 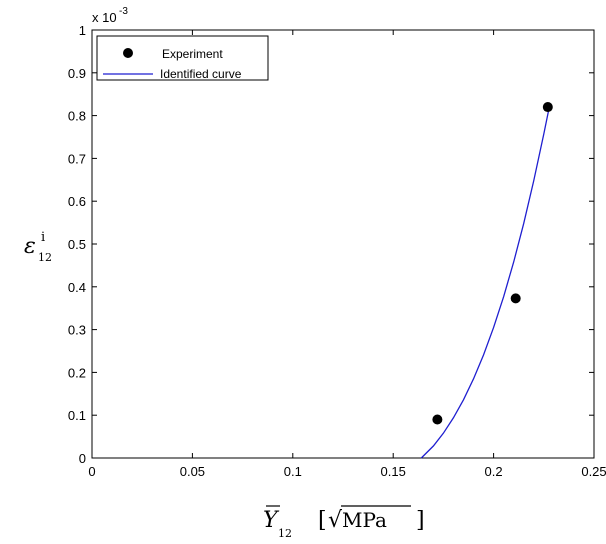 What do you see at coordinates (201, 74) in the screenshot?
I see `legend-label-identified-curve: Identified curve` at bounding box center [201, 74].